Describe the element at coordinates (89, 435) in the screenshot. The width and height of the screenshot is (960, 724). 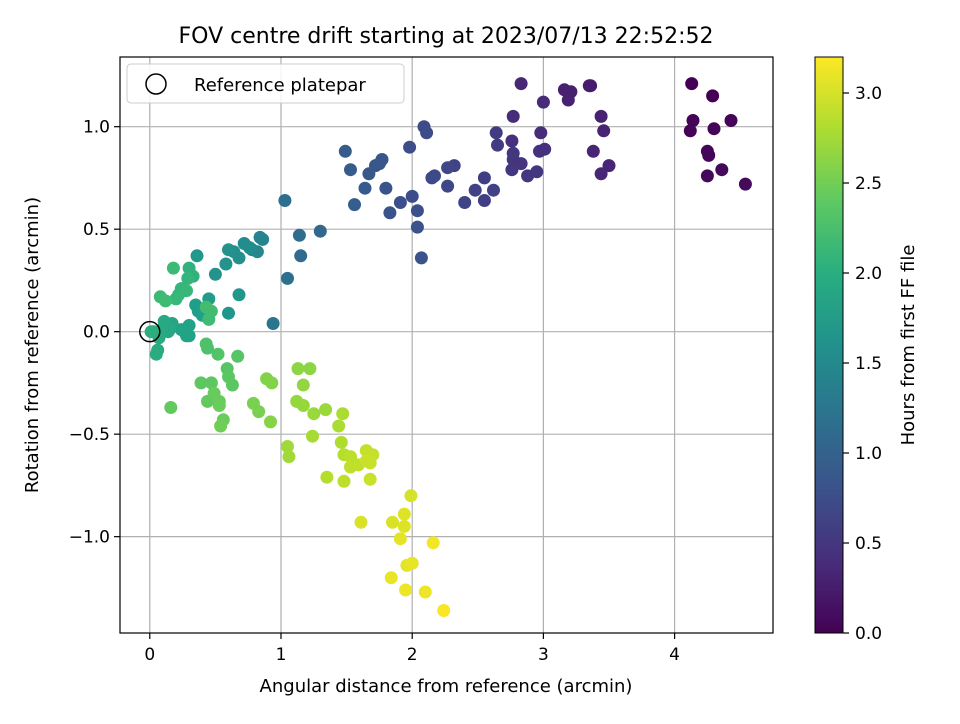
I see `y-tick-label: −0.5` at that location.